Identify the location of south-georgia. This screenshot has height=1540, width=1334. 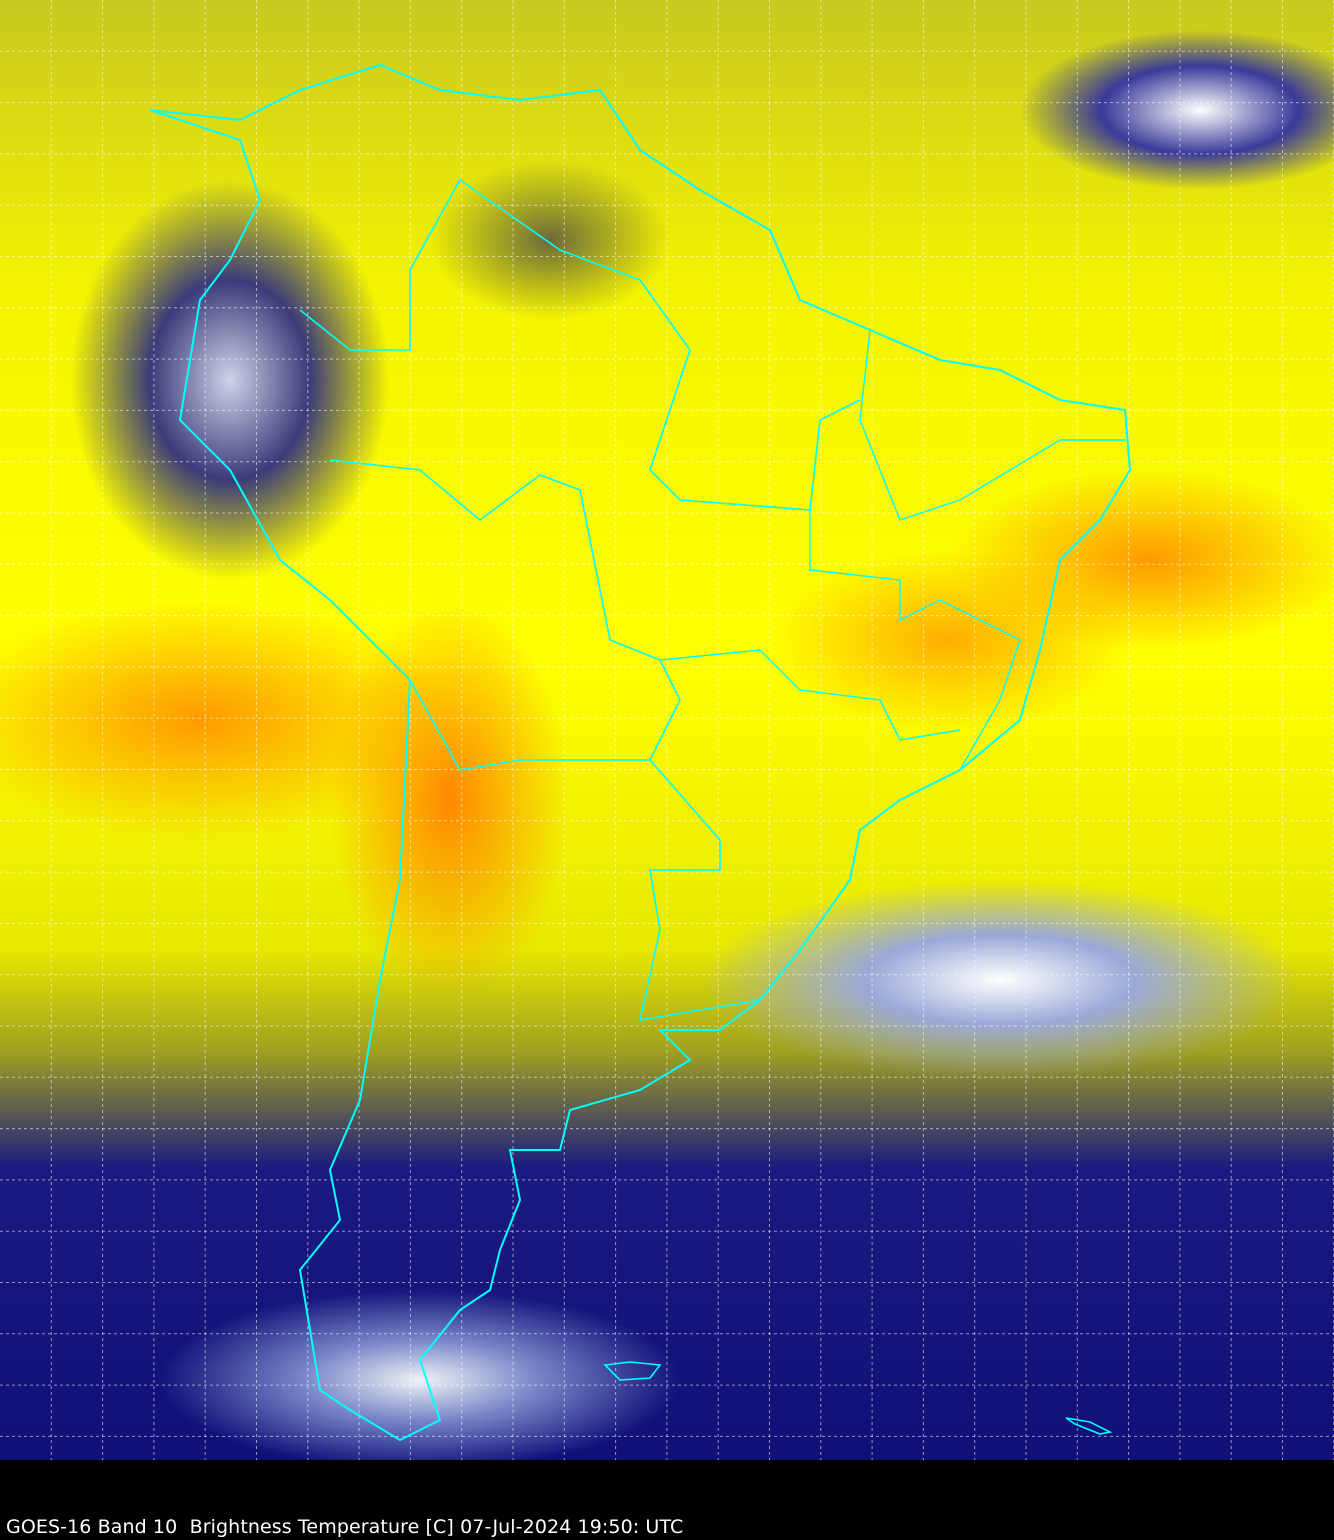
(1089, 1426).